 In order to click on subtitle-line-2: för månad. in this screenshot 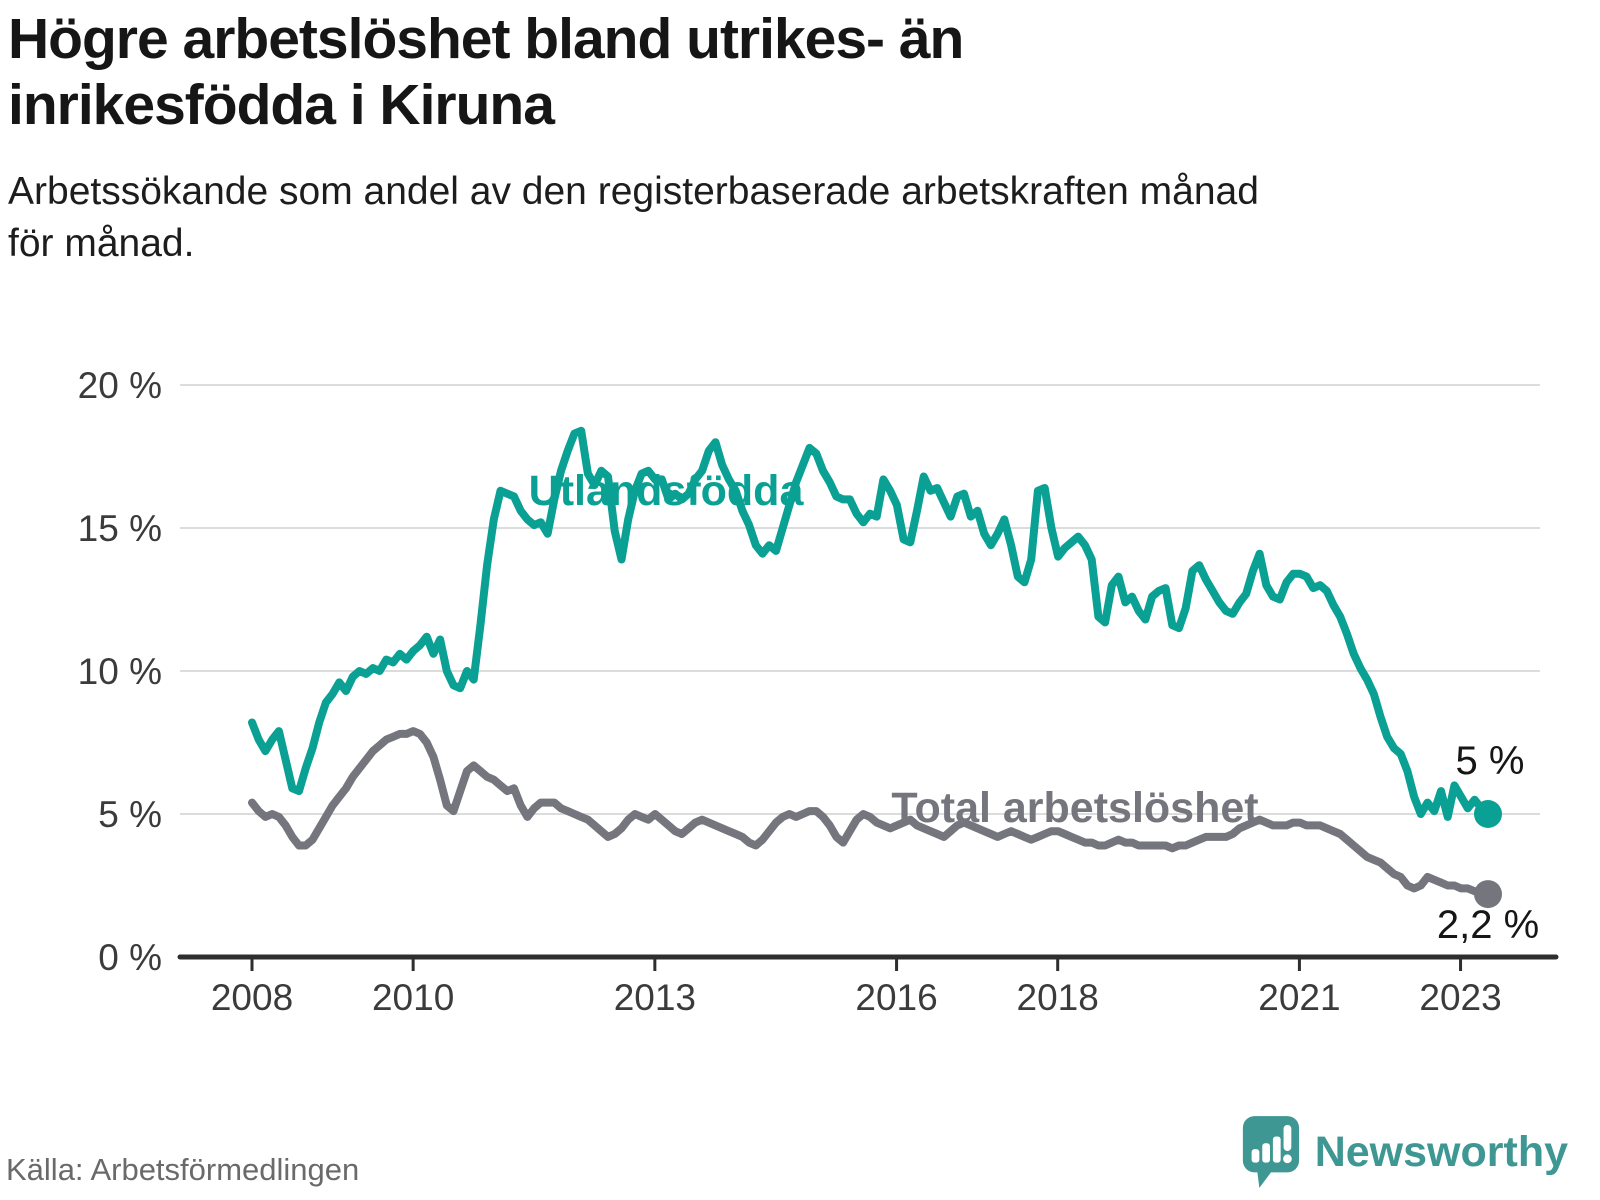, I will do `click(101, 243)`.